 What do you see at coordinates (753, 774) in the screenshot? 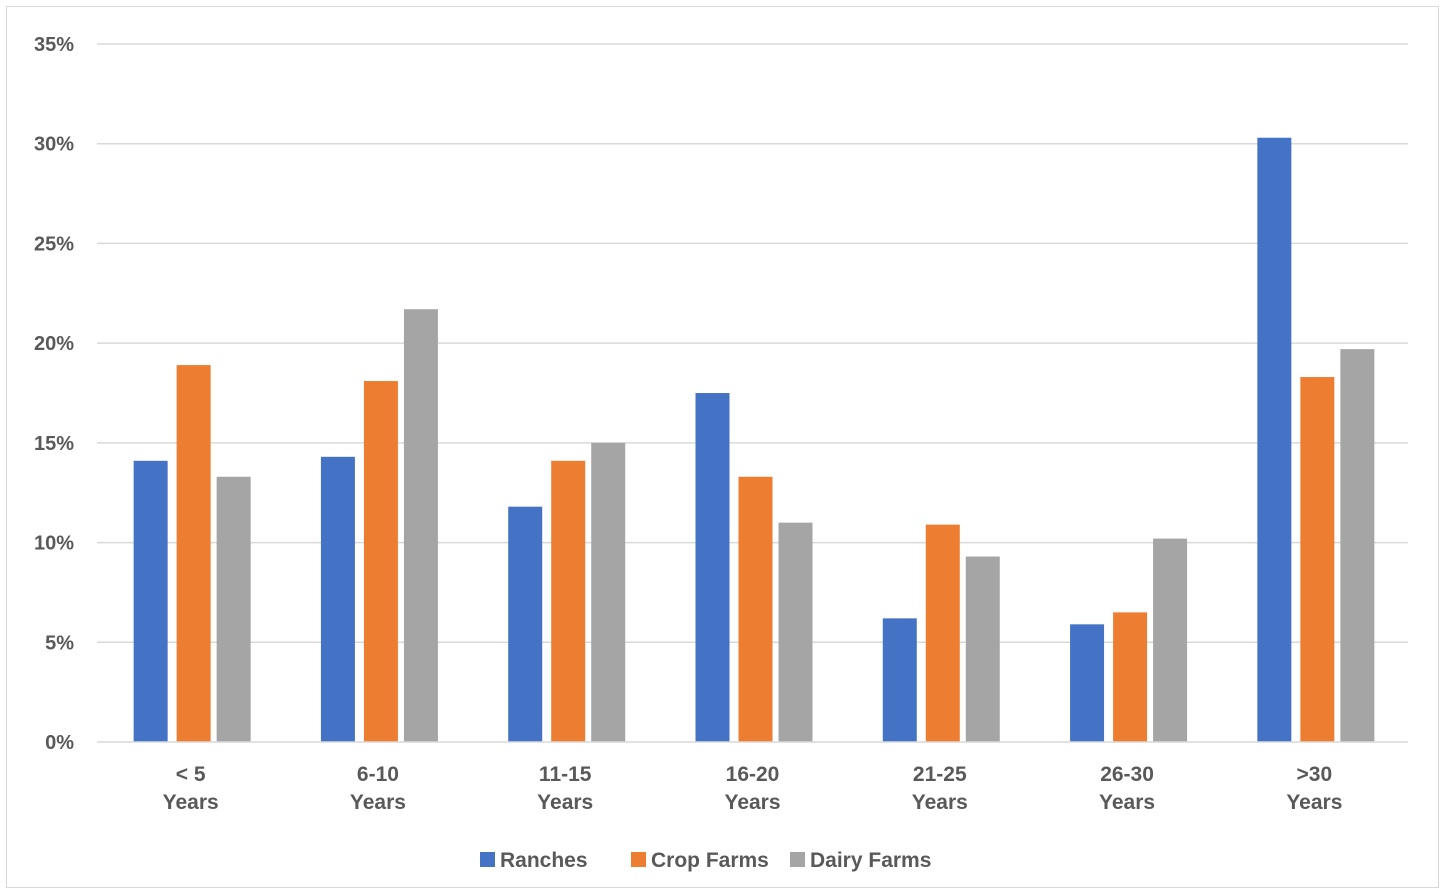
I see `x-tick-label: 16-20` at bounding box center [753, 774].